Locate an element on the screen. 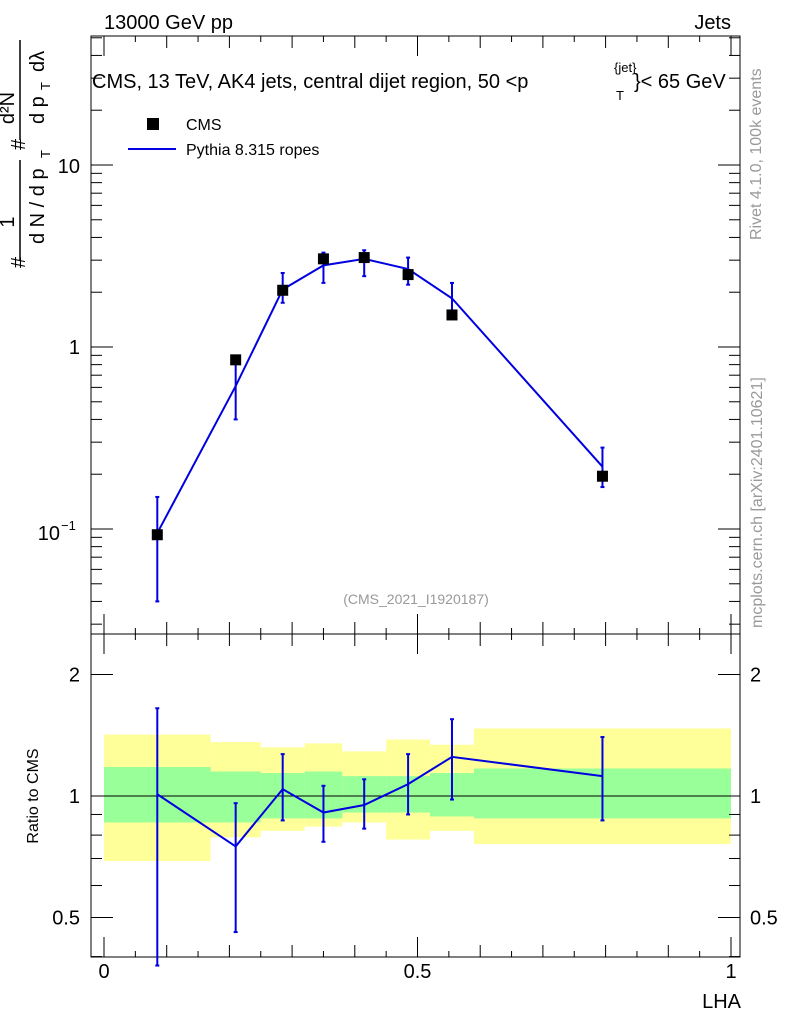  ytick-label-0.1-exp: −1 is located at coordinates (68, 525).